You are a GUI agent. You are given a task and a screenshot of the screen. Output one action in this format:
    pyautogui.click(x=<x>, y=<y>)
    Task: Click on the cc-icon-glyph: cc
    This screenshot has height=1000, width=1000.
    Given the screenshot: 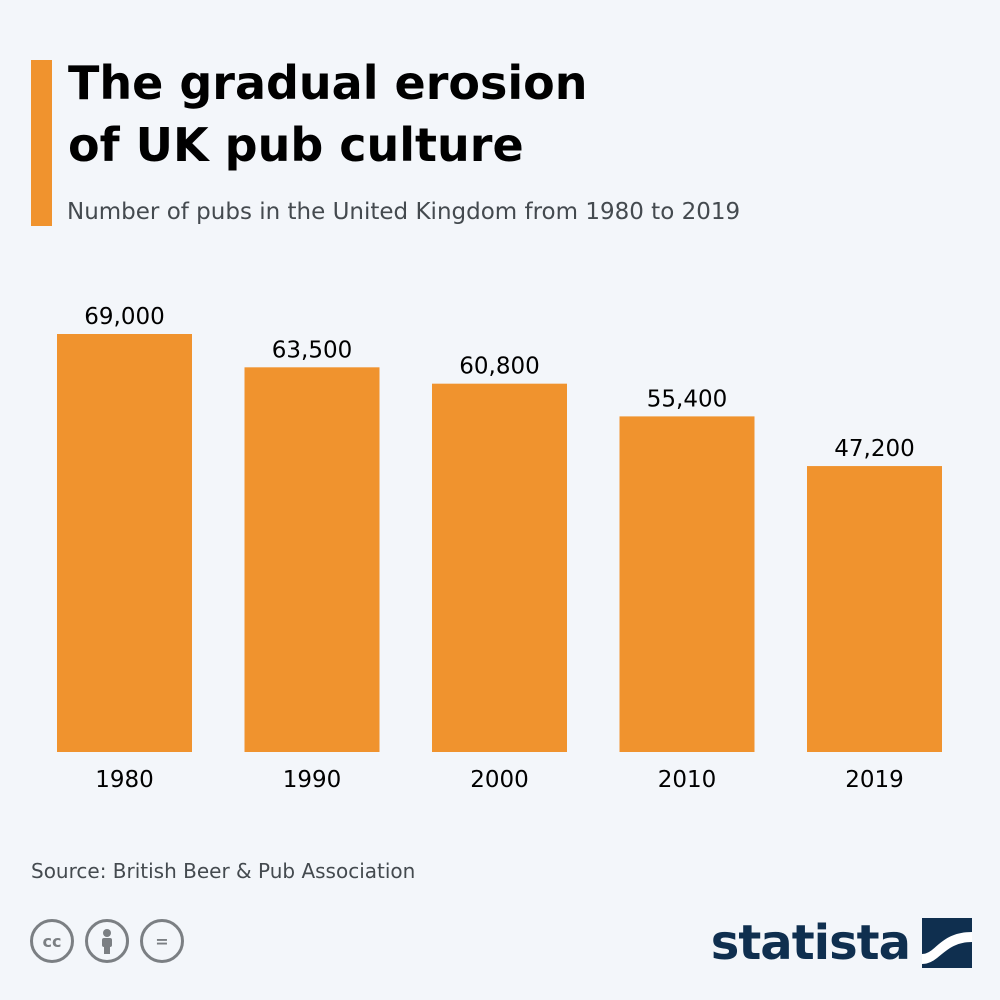 What is the action you would take?
    pyautogui.click(x=52, y=941)
    